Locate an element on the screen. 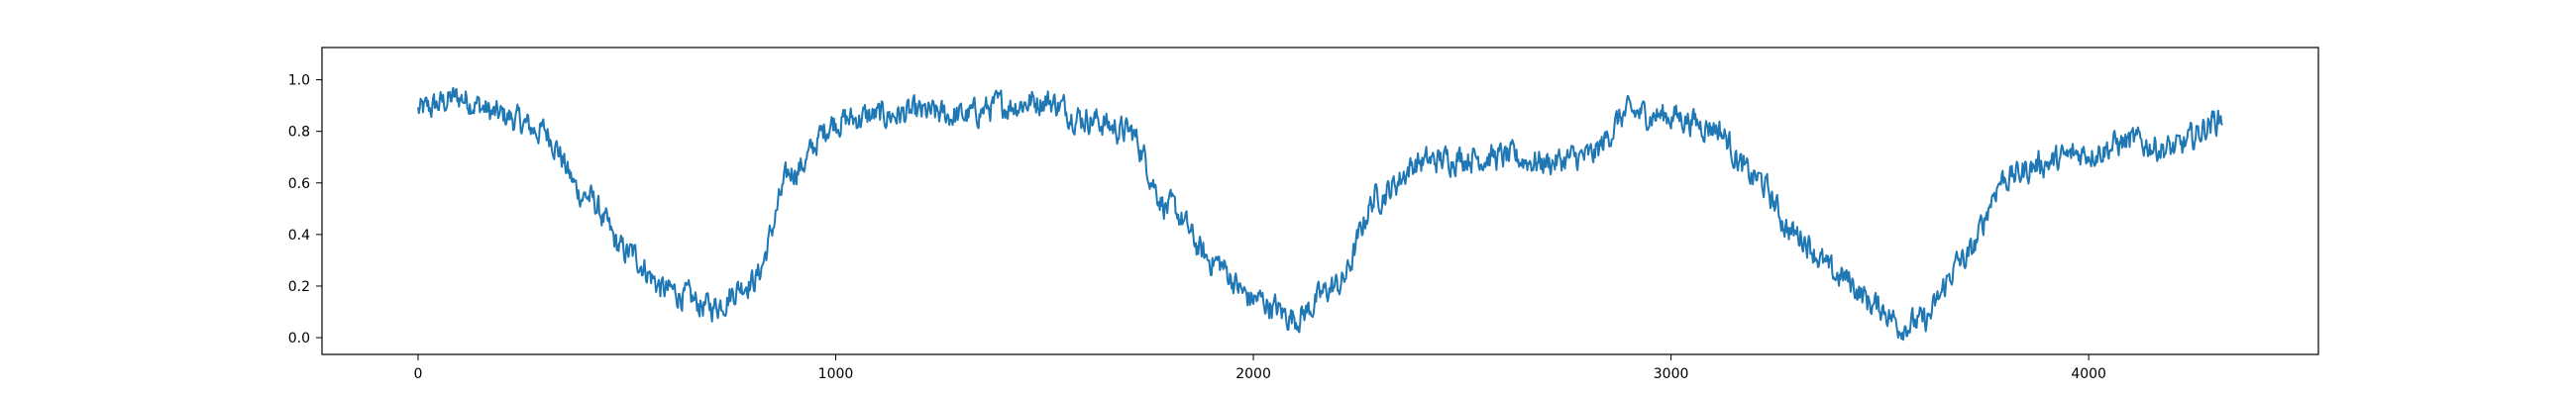 This screenshot has height=396, width=2576. x-tick-label: 0 is located at coordinates (418, 374).